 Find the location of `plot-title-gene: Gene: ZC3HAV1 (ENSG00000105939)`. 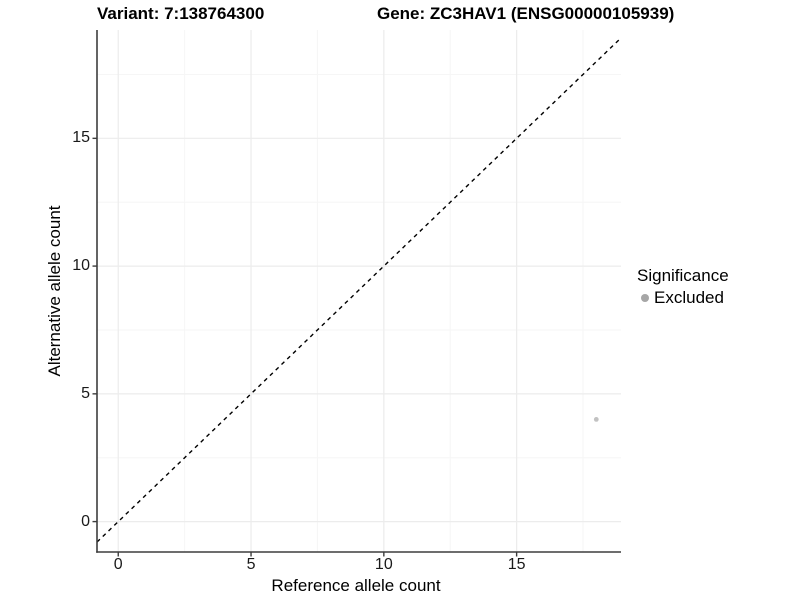

plot-title-gene: Gene: ZC3HAV1 (ENSG00000105939) is located at coordinates (526, 13).